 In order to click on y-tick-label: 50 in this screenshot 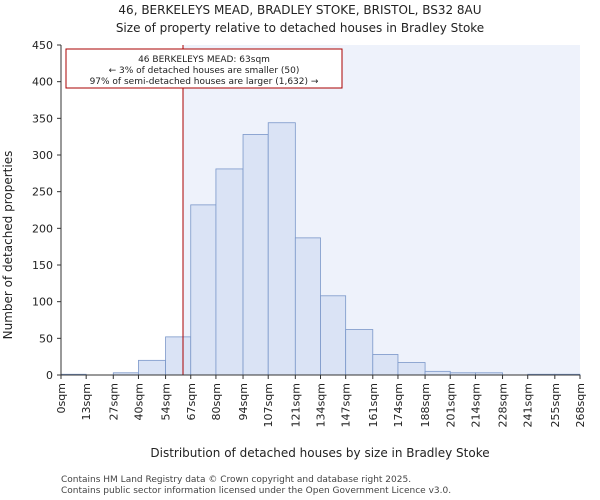, I will do `click(46, 338)`.